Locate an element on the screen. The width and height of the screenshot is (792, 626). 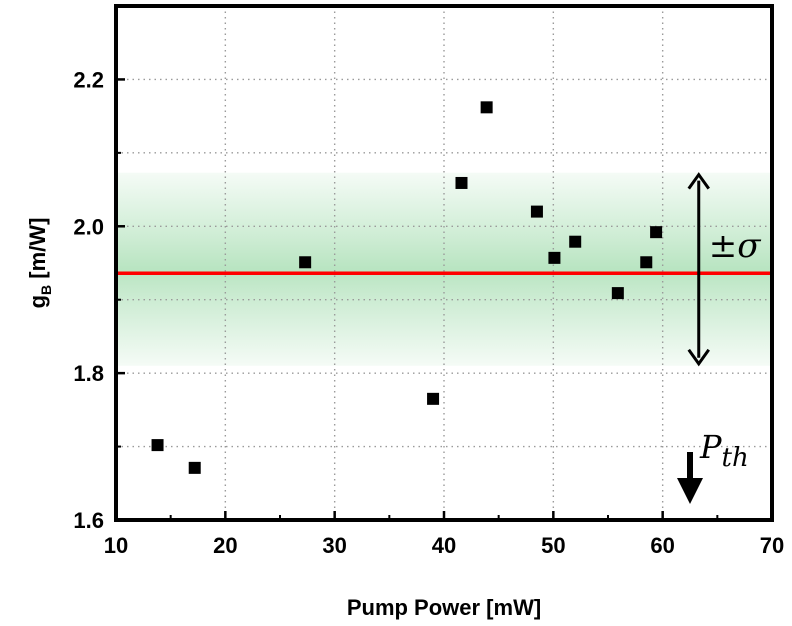
x-tick-label: 10 is located at coordinates (116, 545).